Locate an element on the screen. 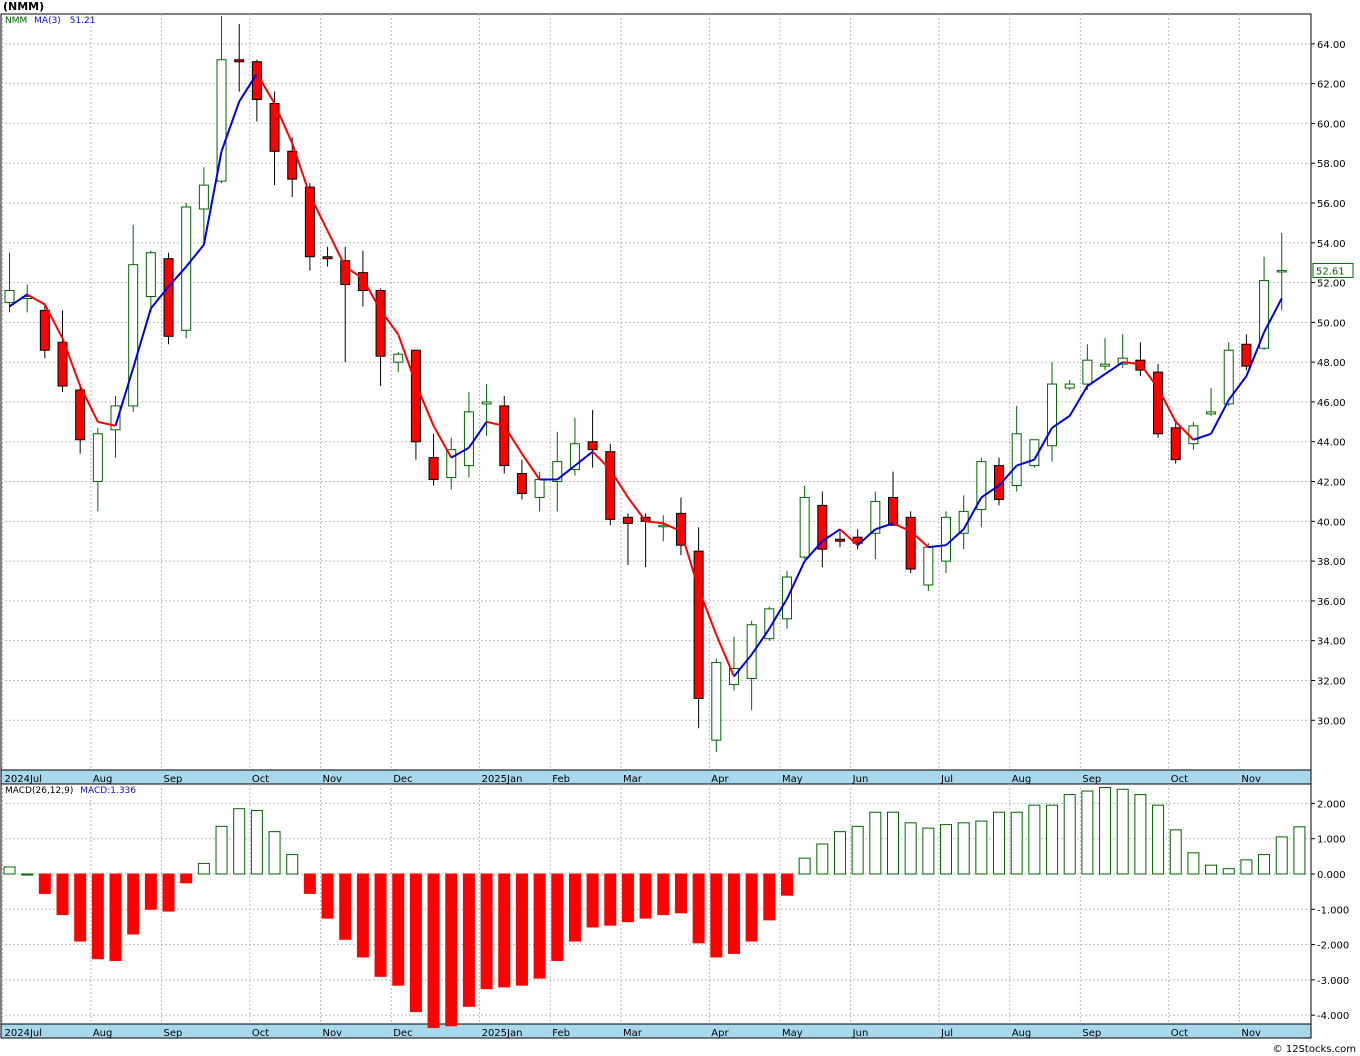  macd-x-tick-label: 2024Jul is located at coordinates (24, 1033).